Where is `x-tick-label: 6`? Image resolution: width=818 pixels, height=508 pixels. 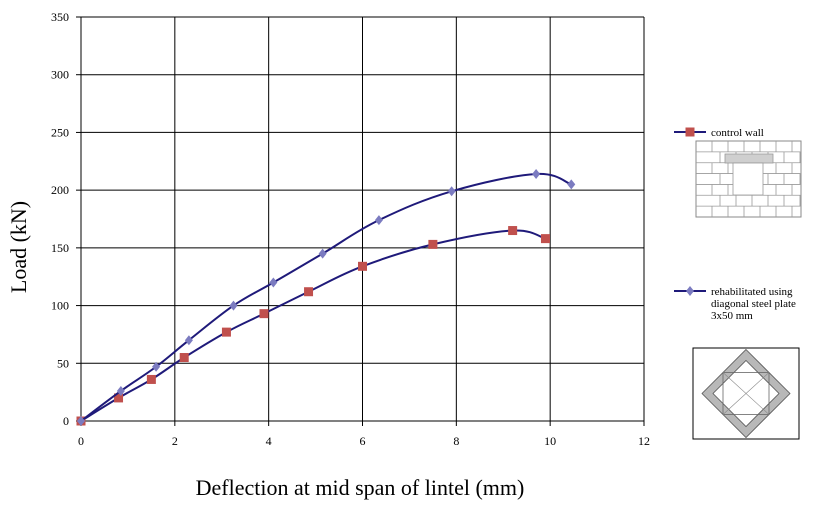 x-tick-label: 6 is located at coordinates (363, 441).